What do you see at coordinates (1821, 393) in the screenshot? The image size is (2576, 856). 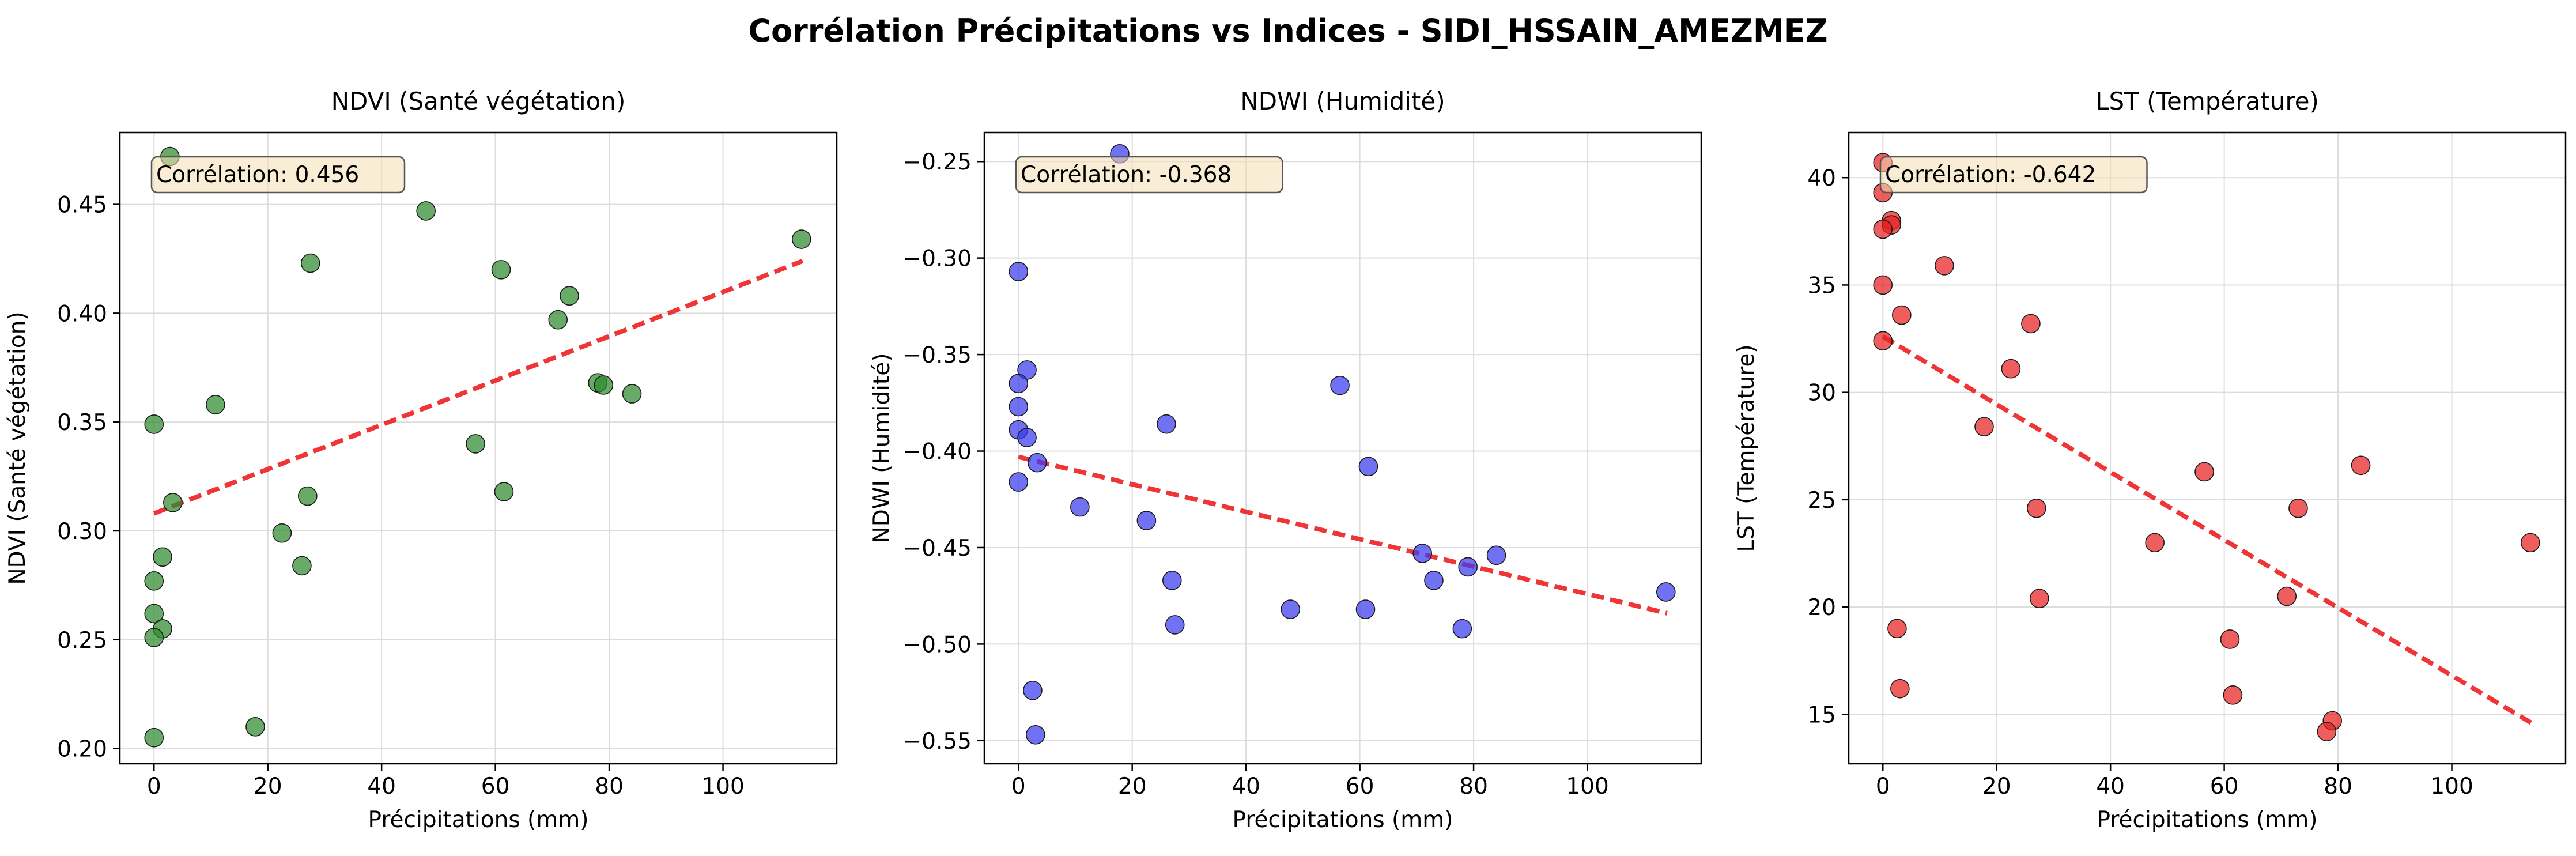 I see `y-tick-label: 30` at bounding box center [1821, 393].